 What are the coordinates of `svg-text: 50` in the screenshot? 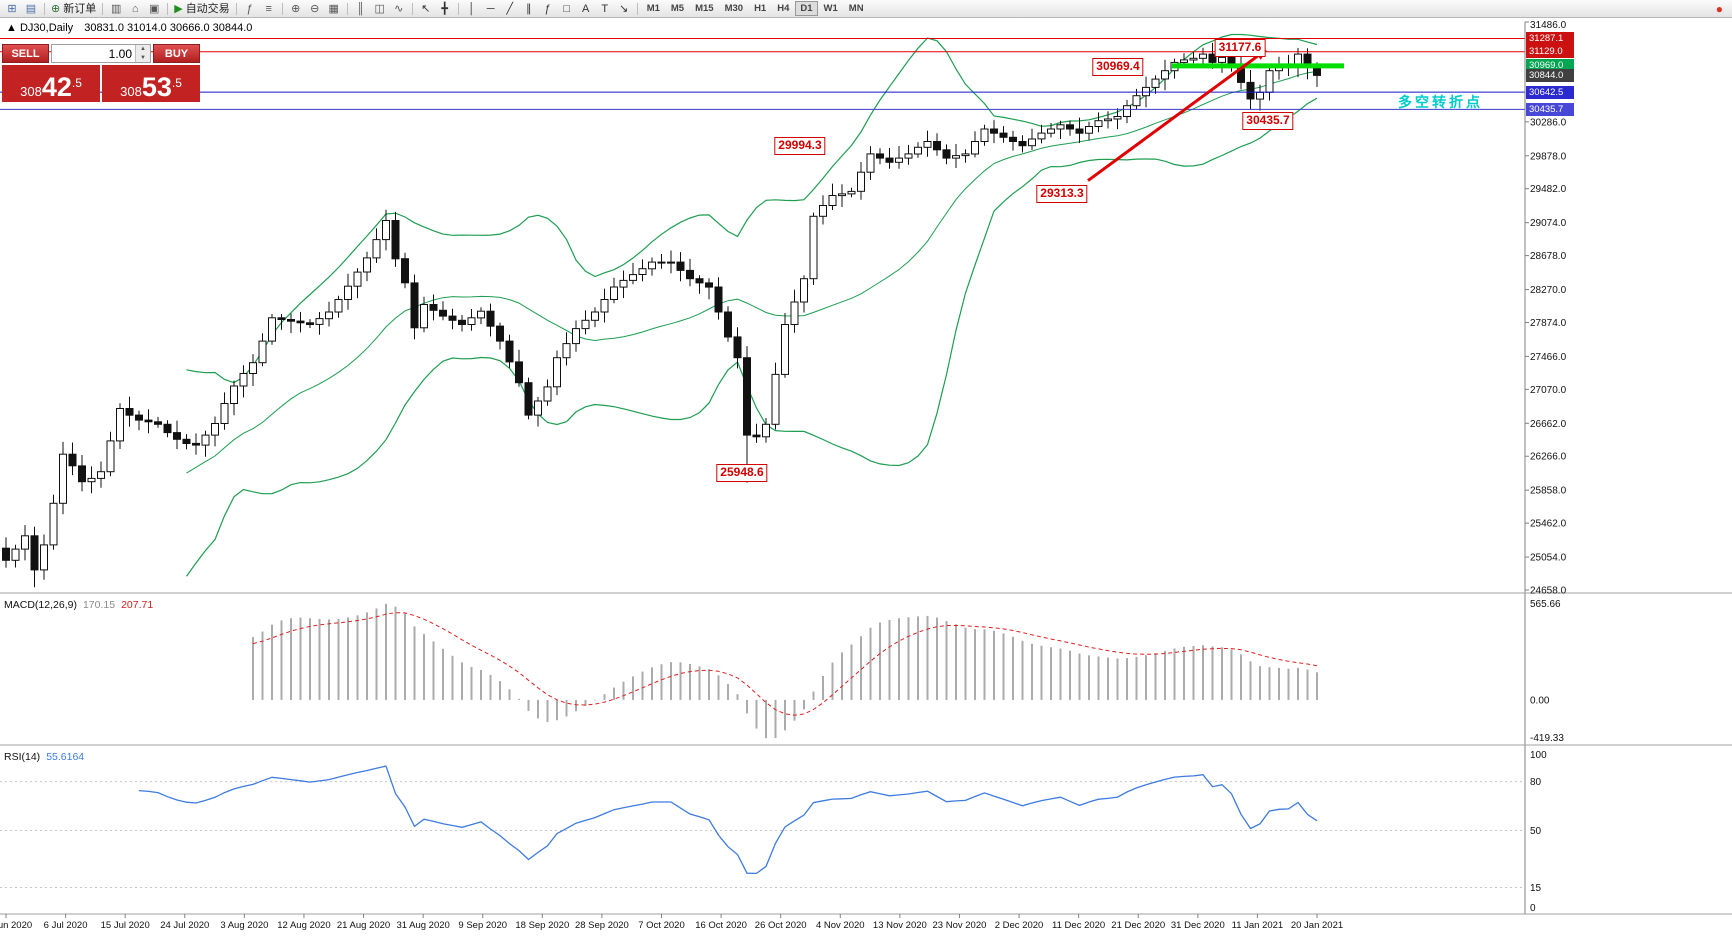 It's located at (1536, 831).